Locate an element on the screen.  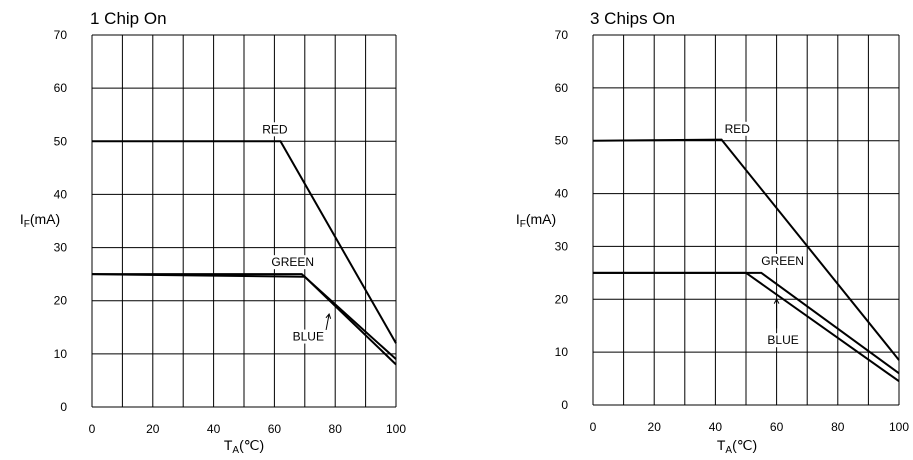
chart-title: 1 Chip On is located at coordinates (128, 18).